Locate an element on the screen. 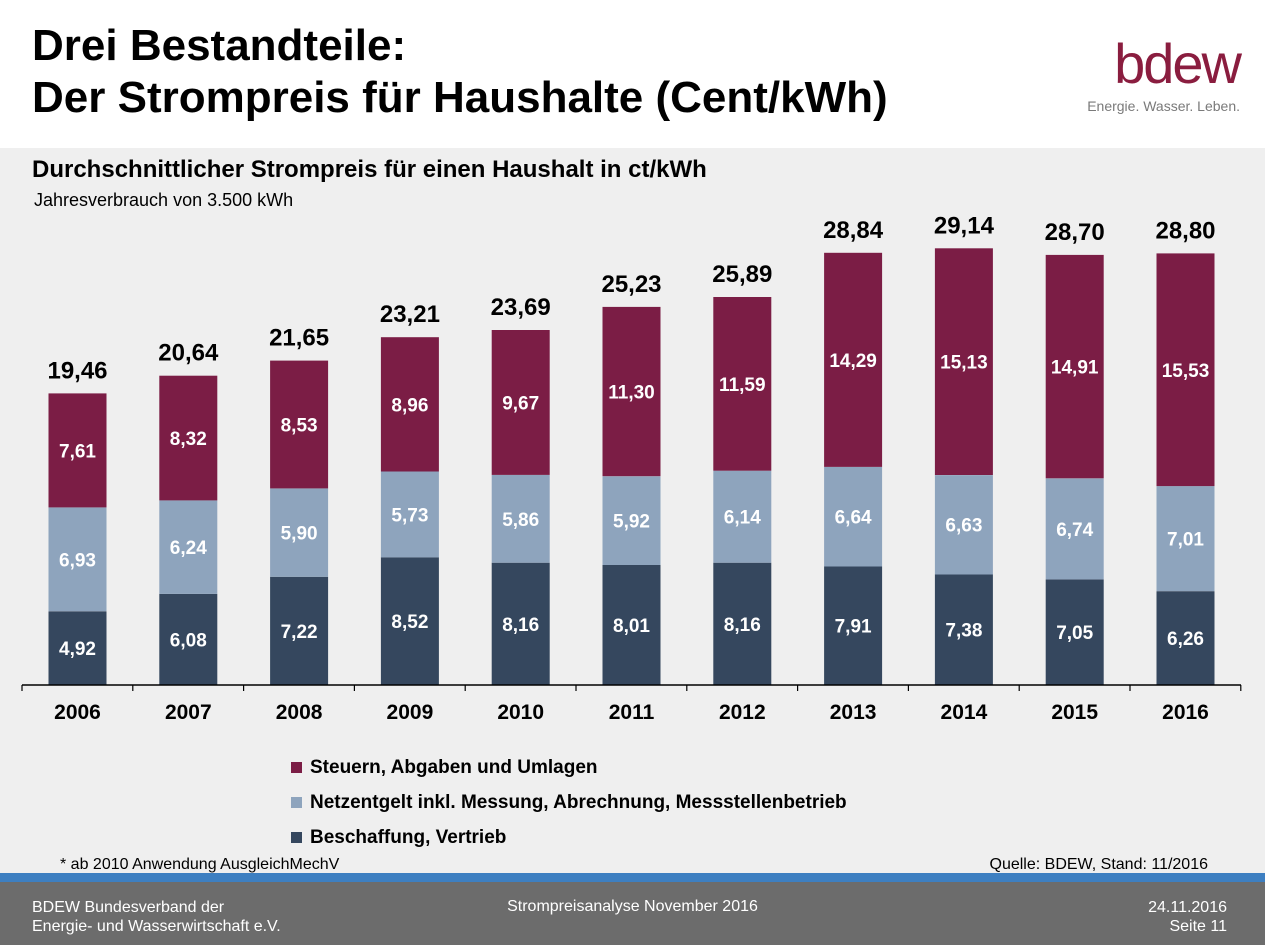 The image size is (1265, 945). bar-segment-beschaffung-2011 is located at coordinates (631, 625).